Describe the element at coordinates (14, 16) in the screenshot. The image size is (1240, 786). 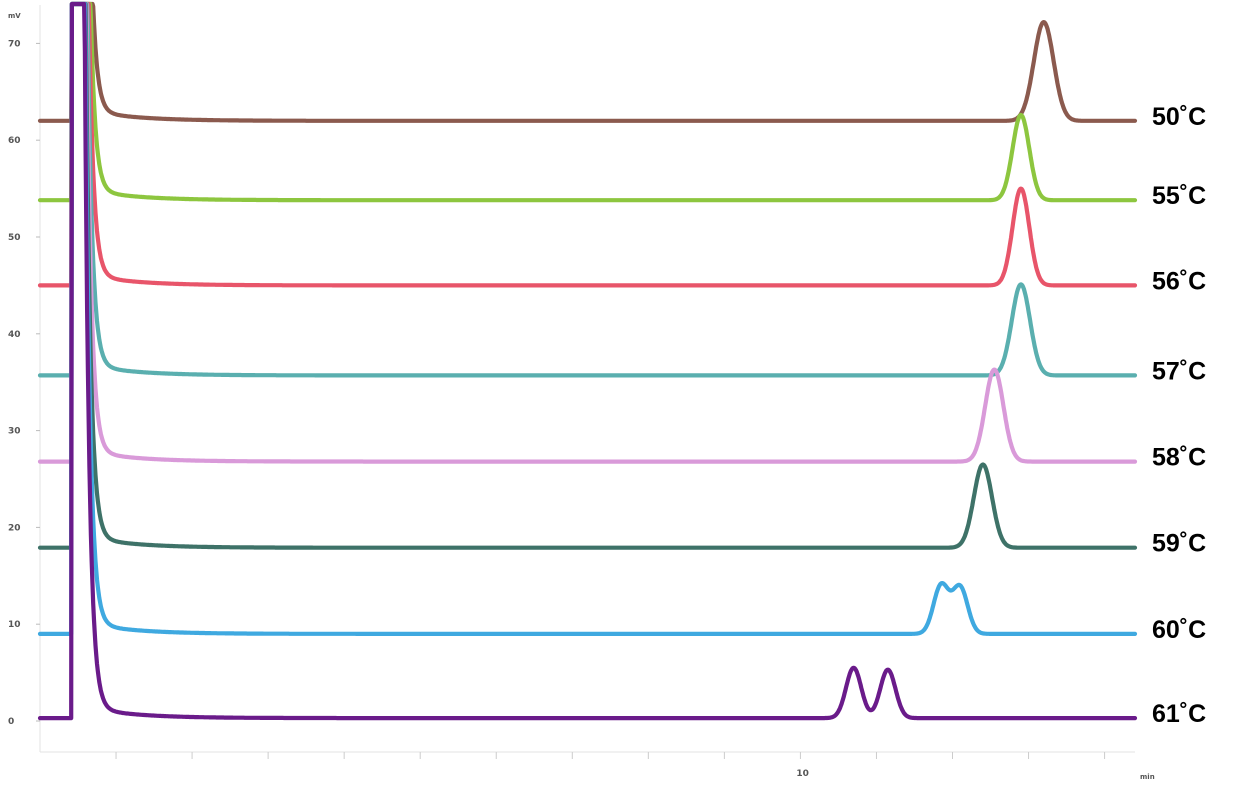
I see `y-axis-unit: mV` at that location.